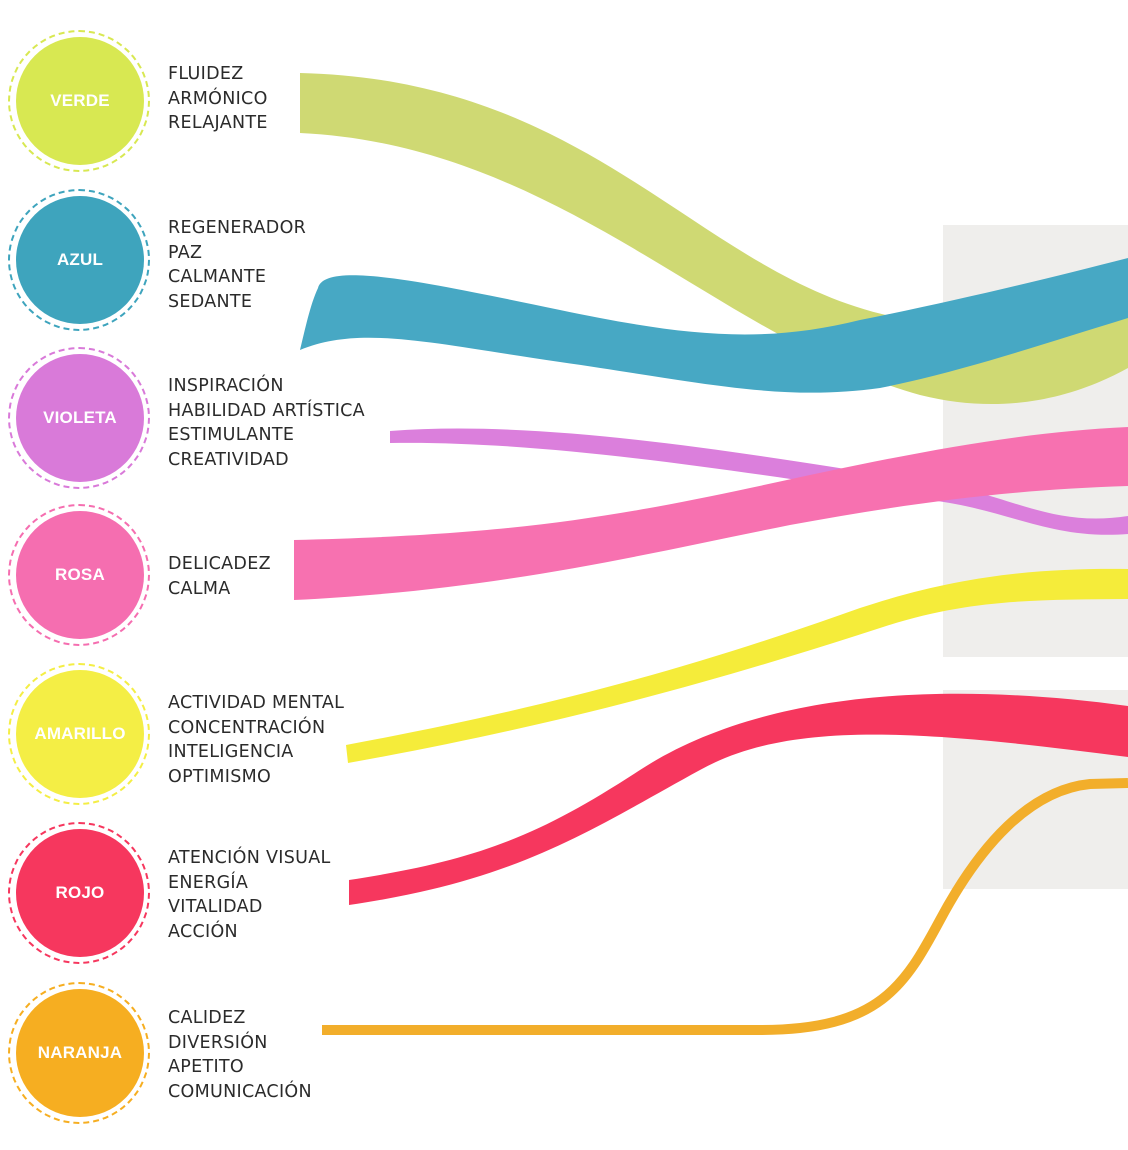  Describe the element at coordinates (199, 588) in the screenshot. I see `keyword: CALMA` at that location.